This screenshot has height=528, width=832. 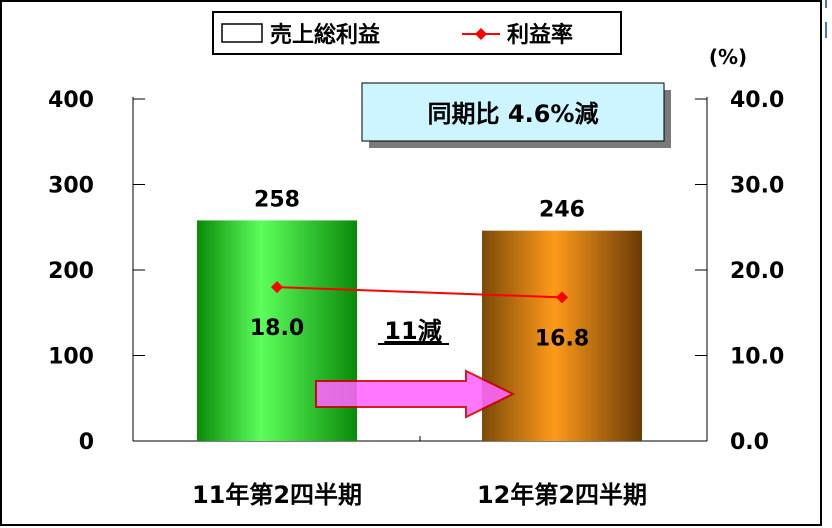 What do you see at coordinates (71, 186) in the screenshot?
I see `y-tick-label-left: 300` at bounding box center [71, 186].